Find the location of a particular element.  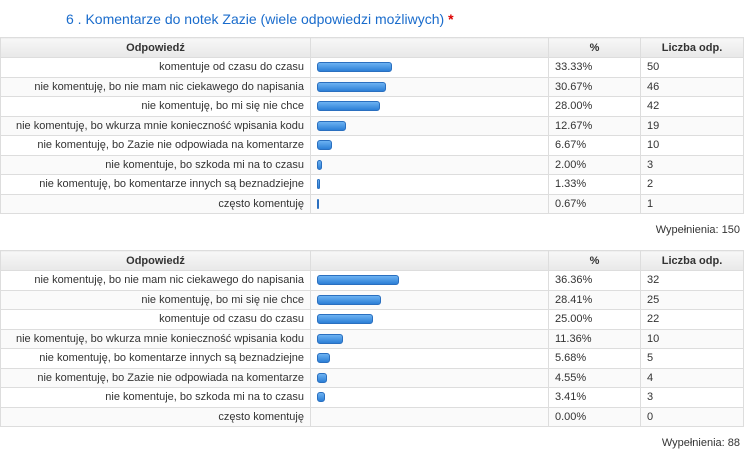

count: 32 is located at coordinates (692, 280).